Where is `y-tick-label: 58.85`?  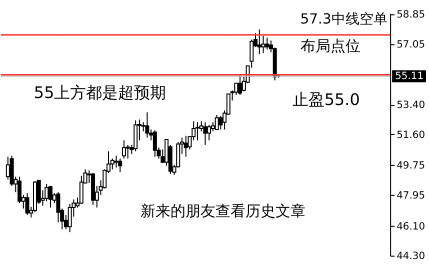
y-tick-label: 58.85 is located at coordinates (411, 15).